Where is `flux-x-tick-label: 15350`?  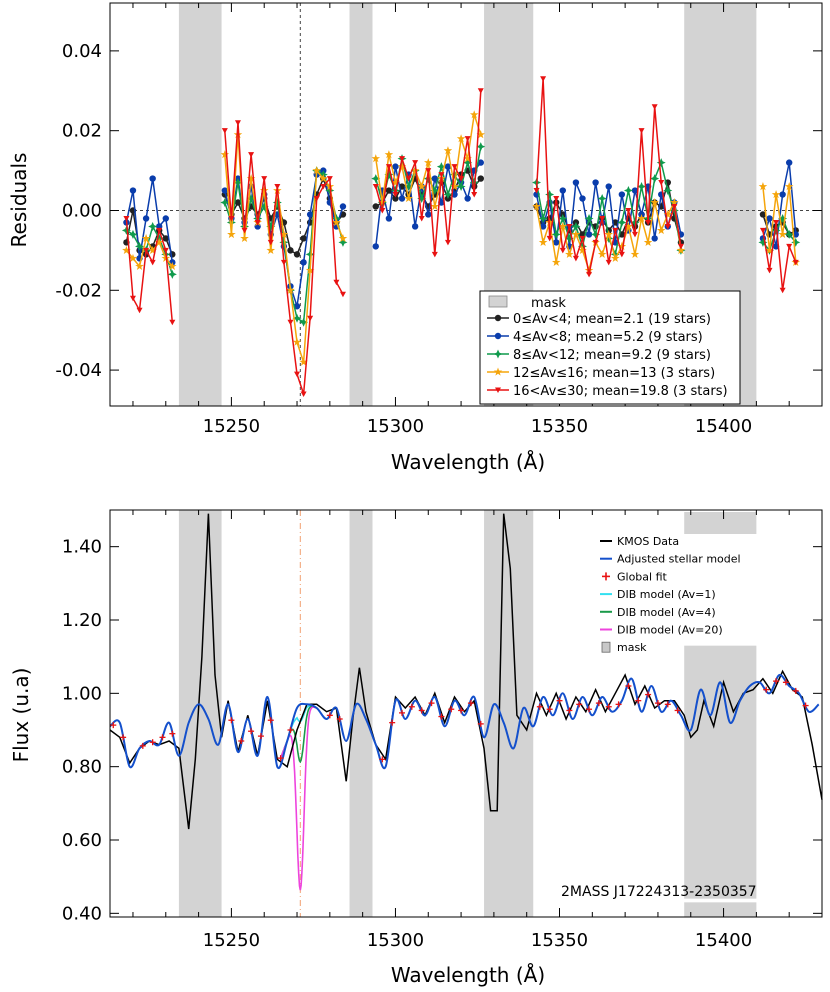
flux-x-tick-label: 15350 is located at coordinates (559, 940).